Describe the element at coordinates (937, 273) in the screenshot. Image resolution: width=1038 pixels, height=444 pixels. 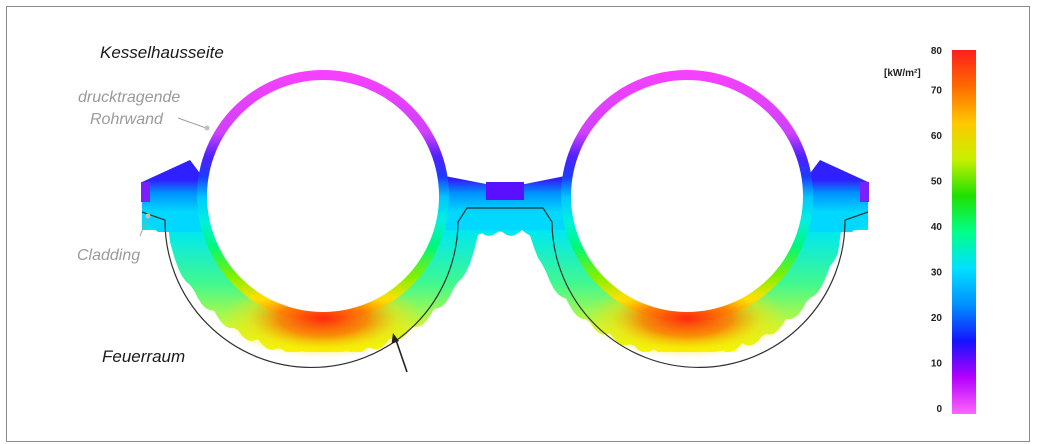
I see `colorbar-tick-30: 30` at that location.